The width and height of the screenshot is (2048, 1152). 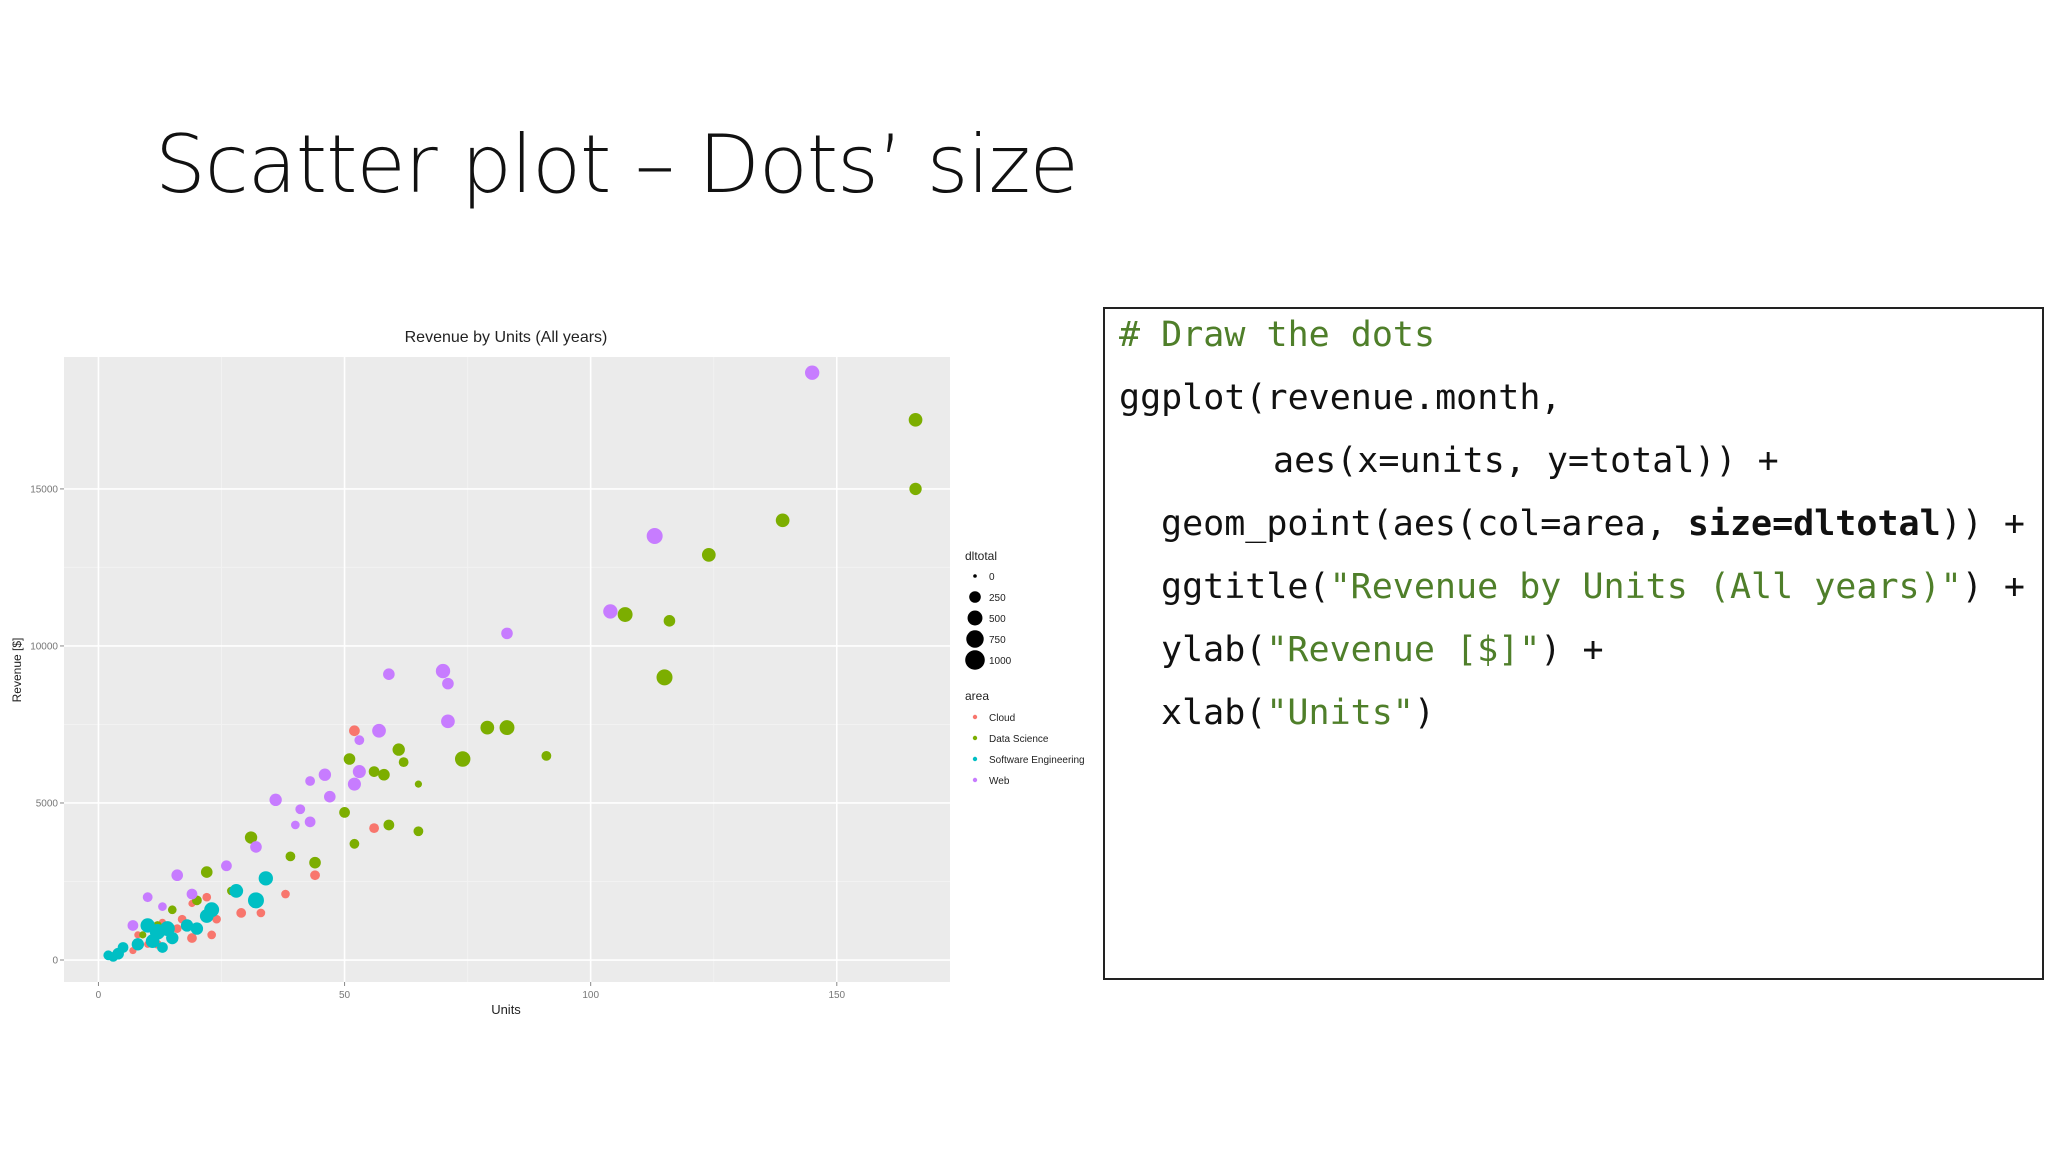 I want to click on code-line-3-post: )) +, so click(x=1982, y=524).